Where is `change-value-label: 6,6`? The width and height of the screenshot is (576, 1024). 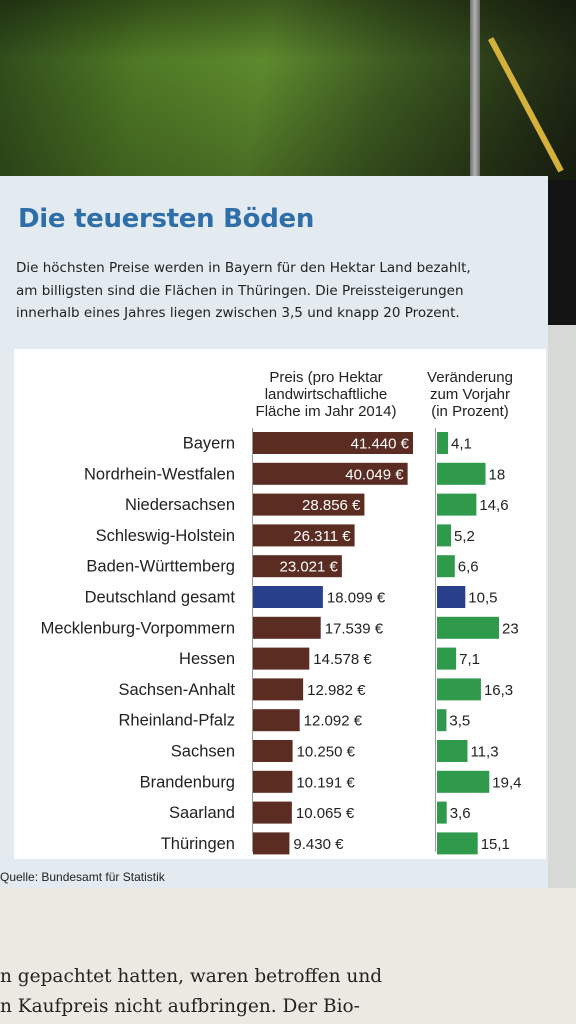
change-value-label: 6,6 is located at coordinates (468, 567).